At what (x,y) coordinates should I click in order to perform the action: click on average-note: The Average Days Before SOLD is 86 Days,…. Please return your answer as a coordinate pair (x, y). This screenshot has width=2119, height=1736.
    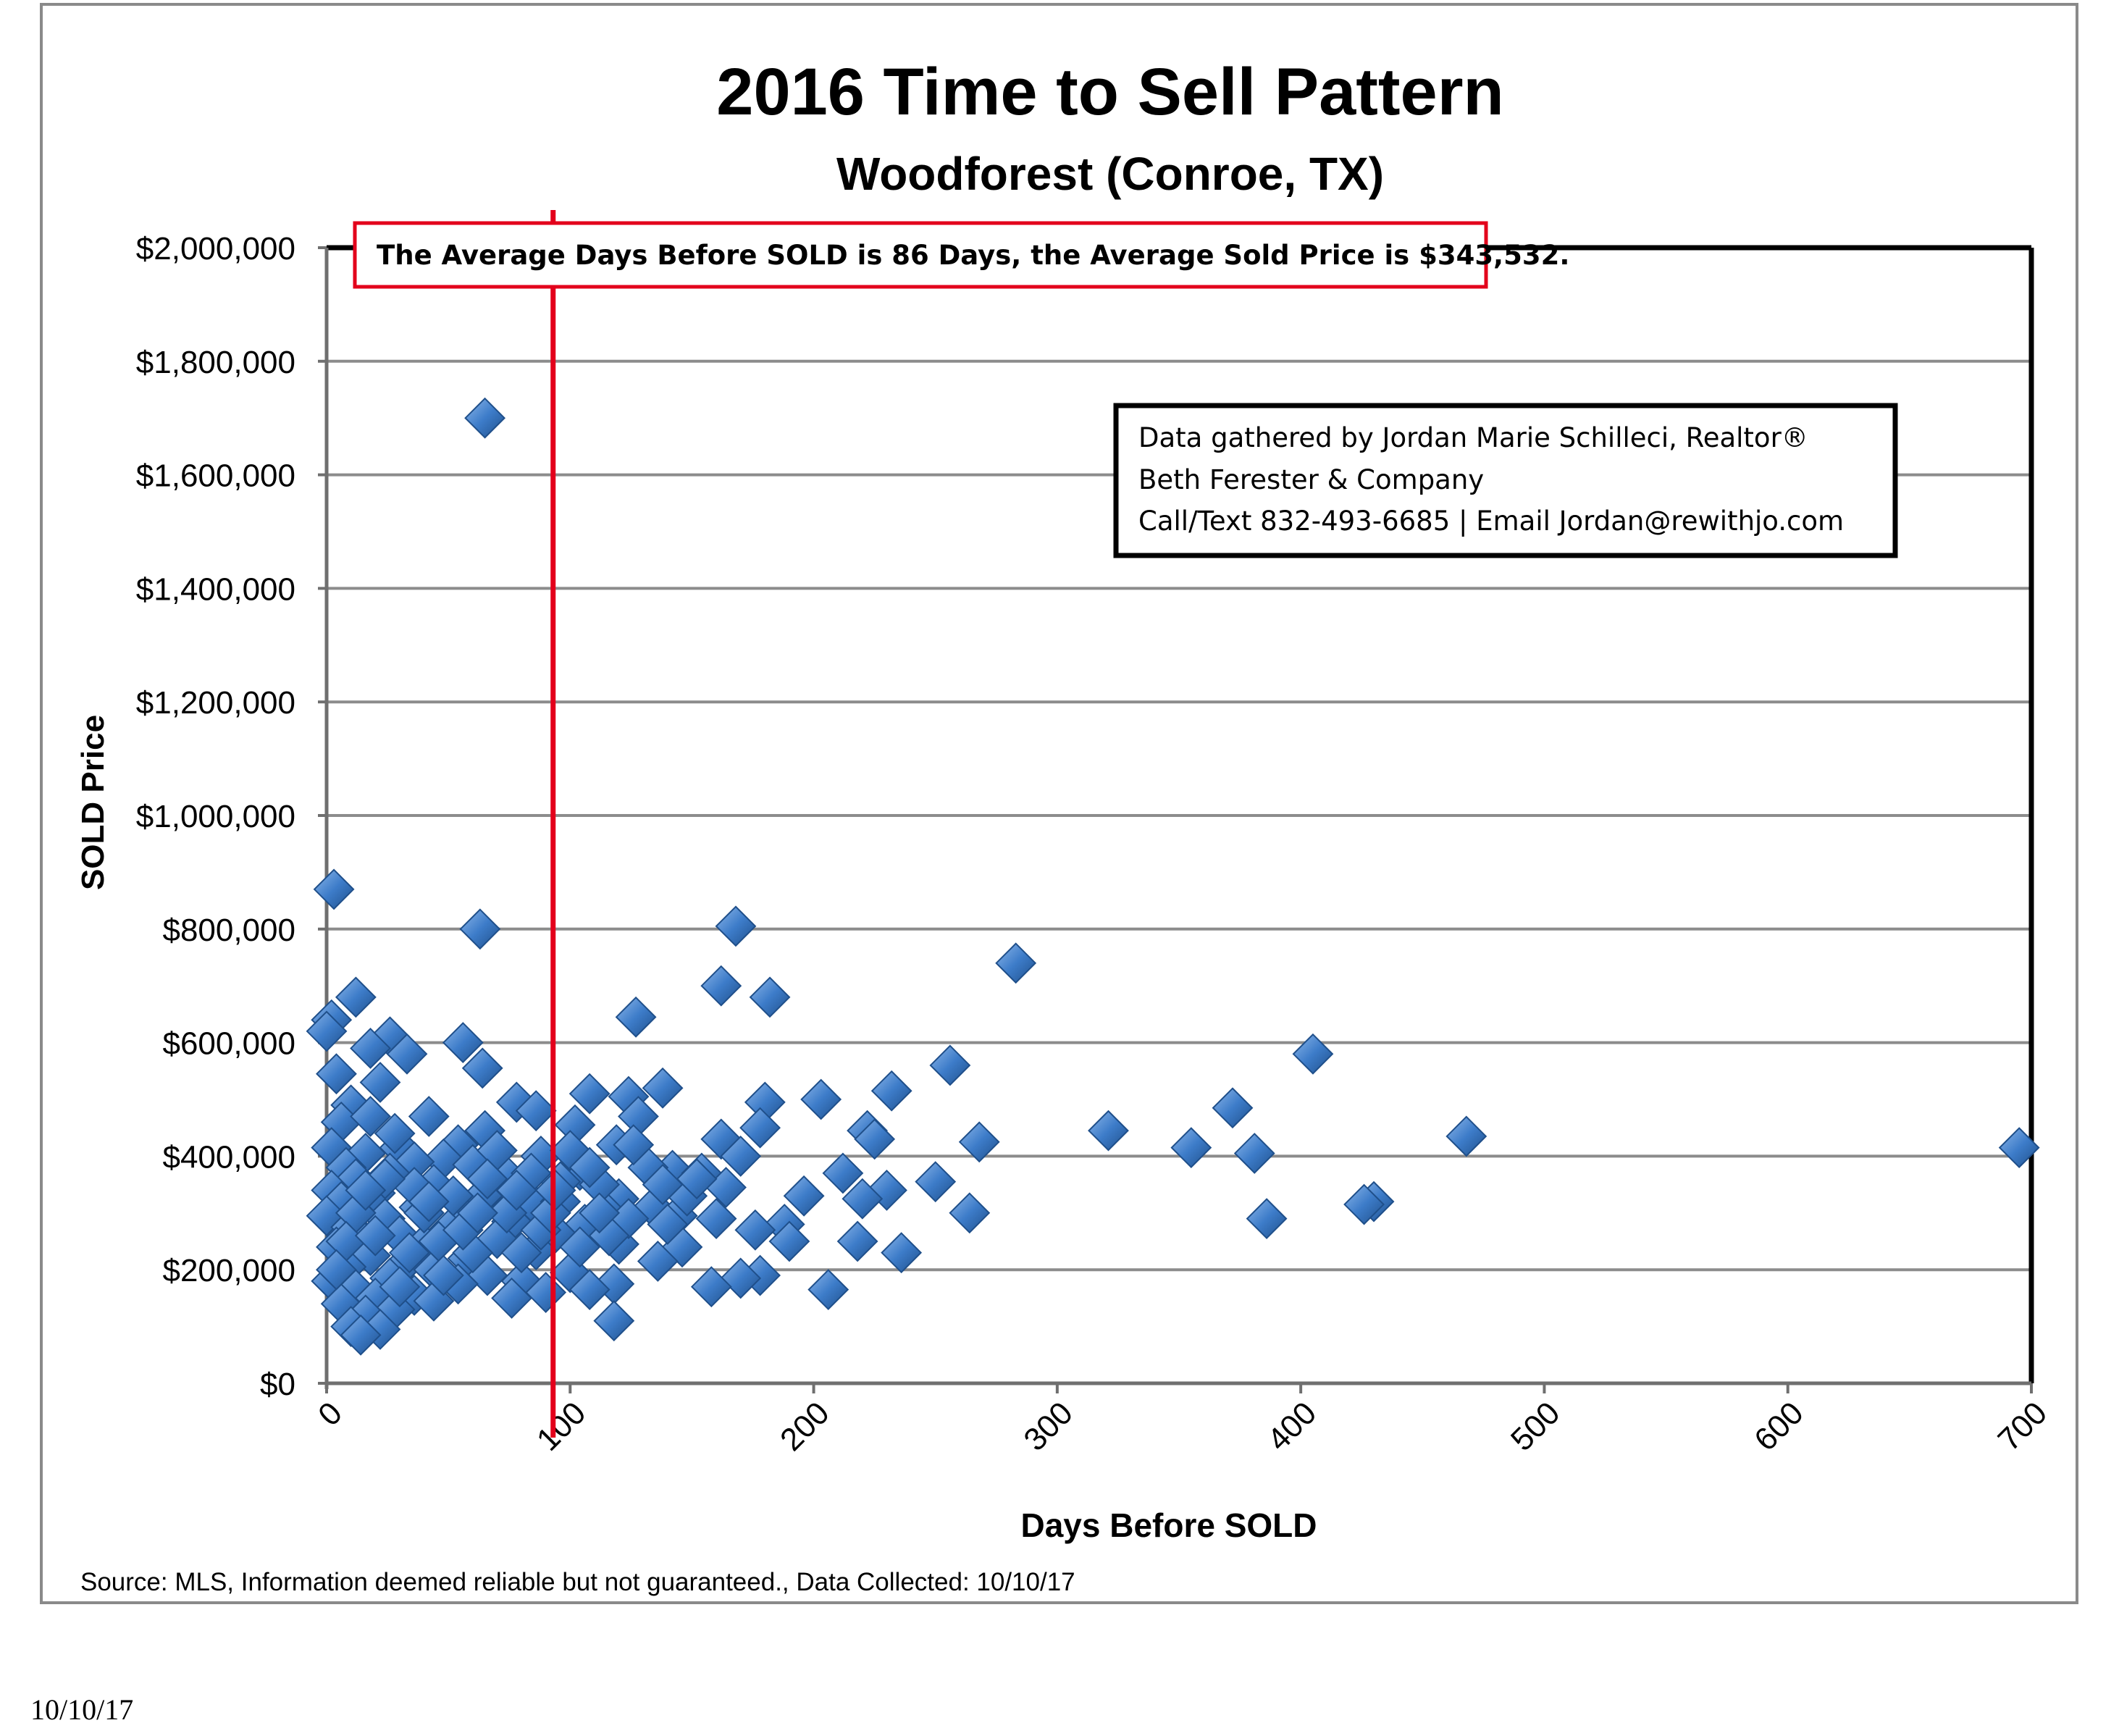
    Looking at the image, I should click on (973, 256).